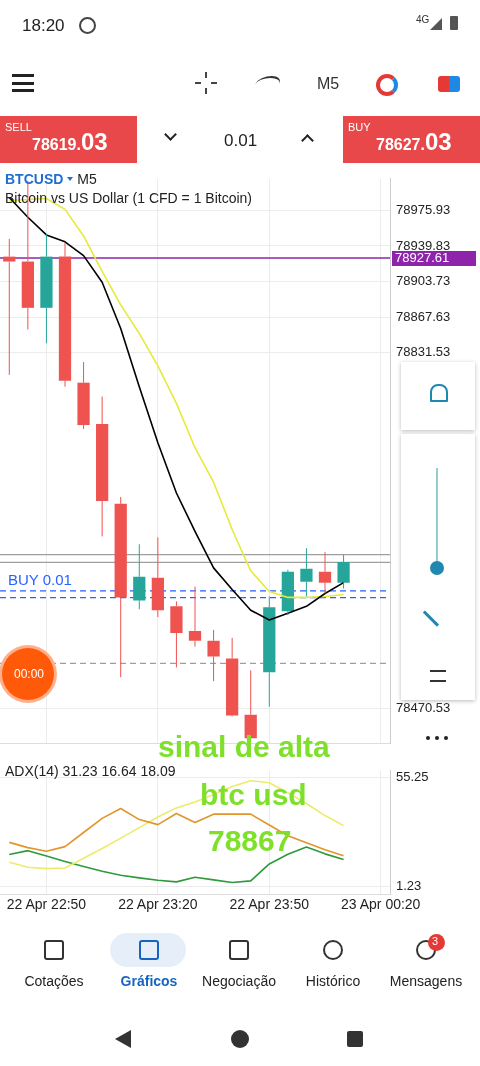 This screenshot has width=480, height=1066. What do you see at coordinates (87, 179) in the screenshot?
I see `annotation: M5` at bounding box center [87, 179].